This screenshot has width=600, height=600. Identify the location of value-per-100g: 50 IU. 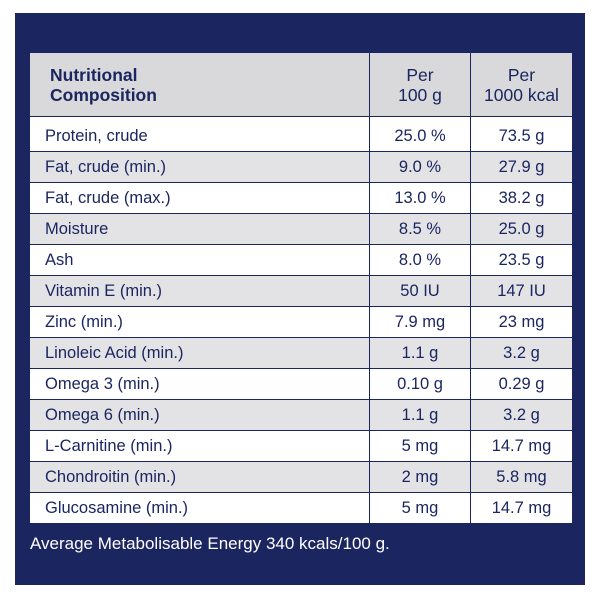
(420, 291).